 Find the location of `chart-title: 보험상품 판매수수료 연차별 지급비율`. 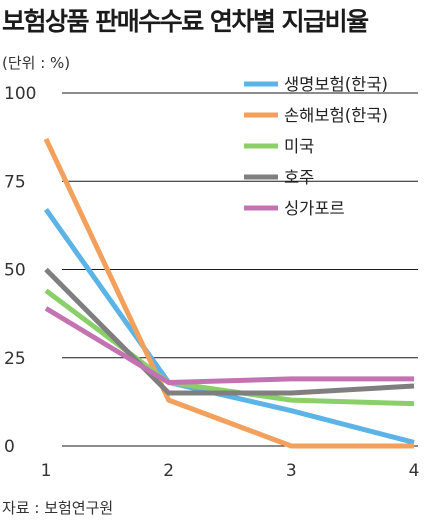

chart-title: 보험상품 판매수수료 연차별 지급비율 is located at coordinates (185, 21).